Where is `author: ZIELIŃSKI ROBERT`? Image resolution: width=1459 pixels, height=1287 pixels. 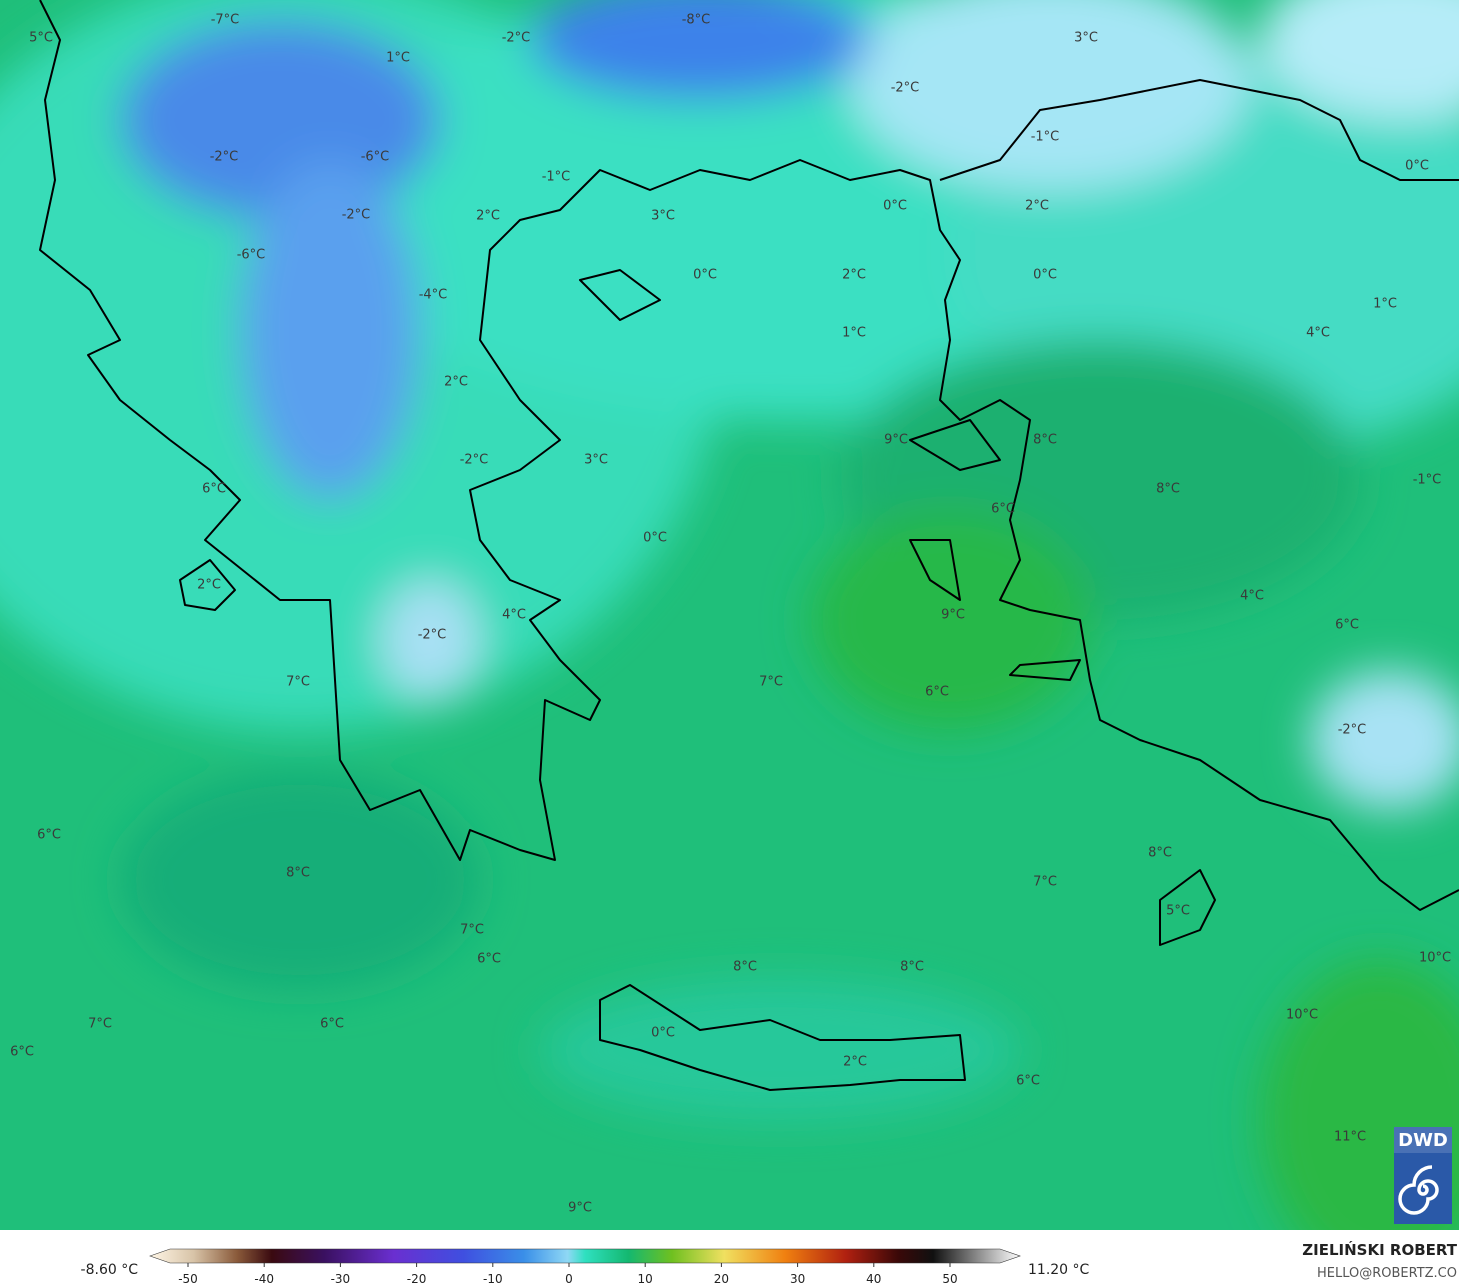
author: ZIELIŃSKI ROBERT is located at coordinates (1379, 1249).